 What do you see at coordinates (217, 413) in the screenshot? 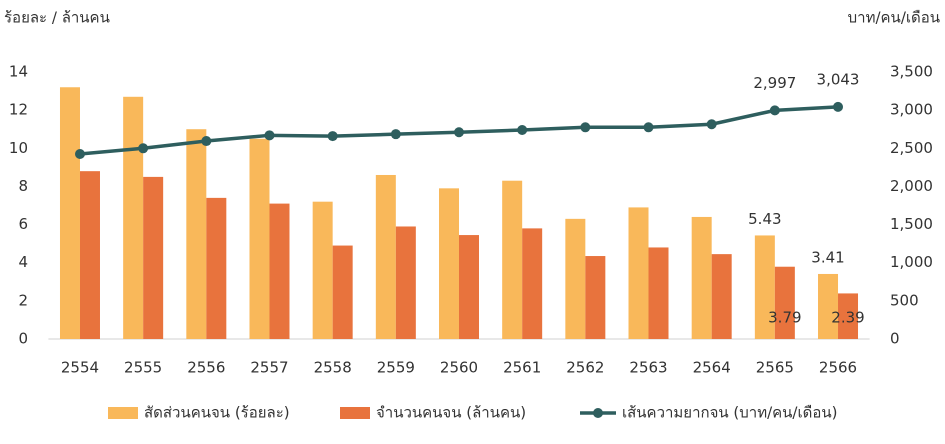
I see `legend-label: สัดส่วนคนจน (ร้อยละ)` at bounding box center [217, 413].